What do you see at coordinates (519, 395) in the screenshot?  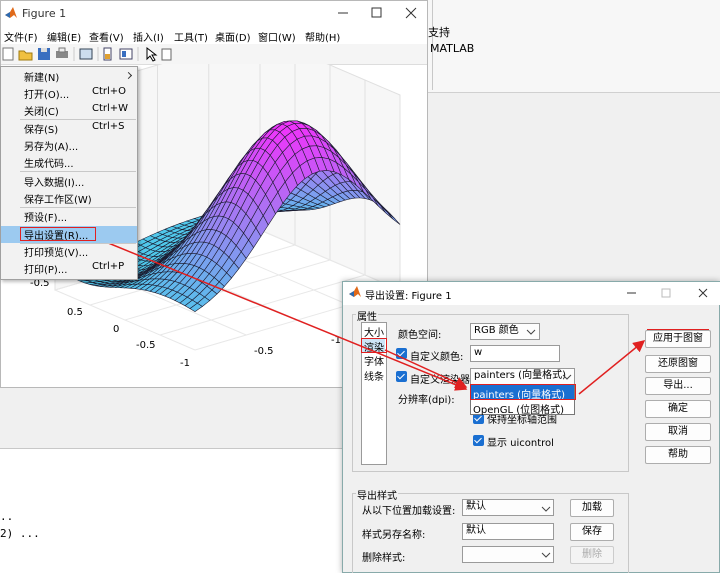 I see `dropdown-option: painters (向量格式)` at bounding box center [519, 395].